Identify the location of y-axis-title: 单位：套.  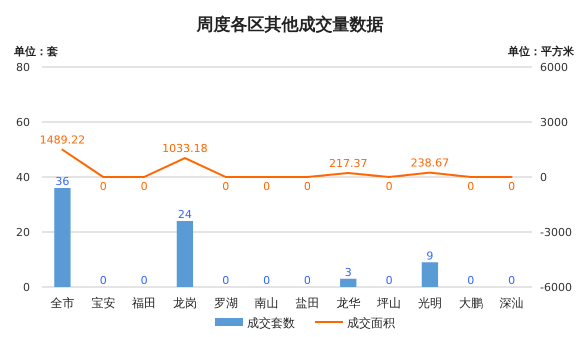
(35, 51).